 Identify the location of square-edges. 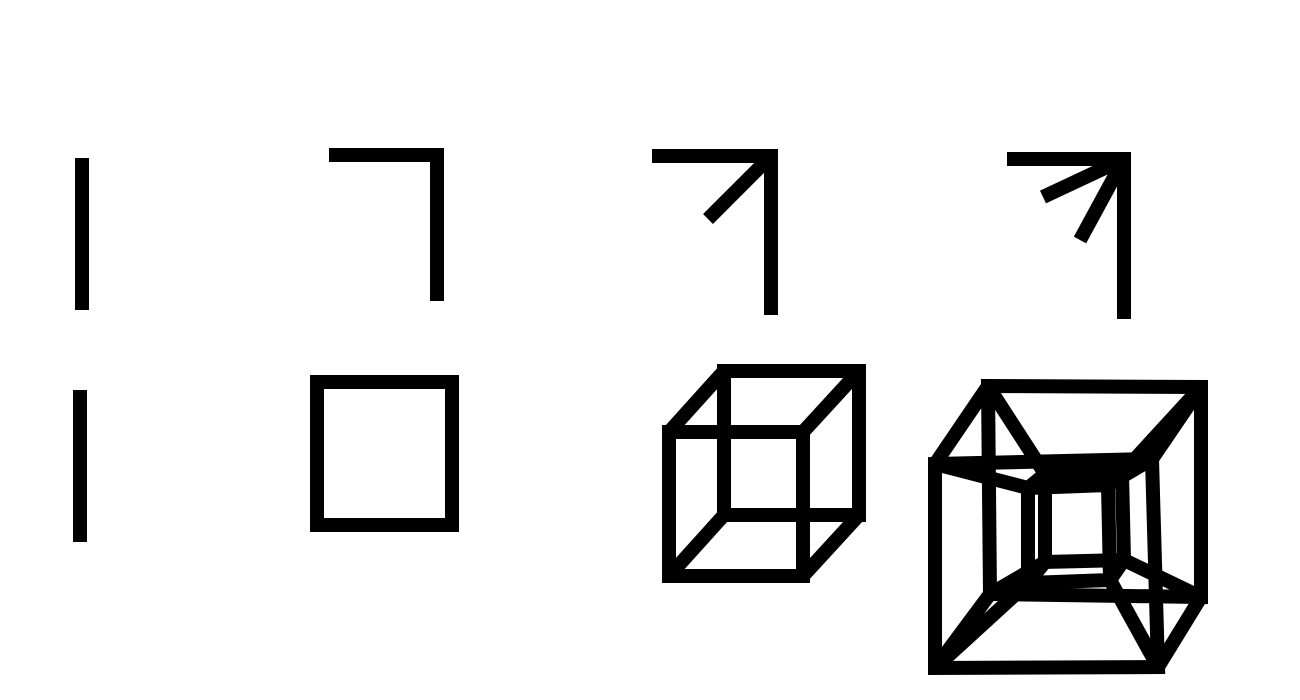
(384, 453).